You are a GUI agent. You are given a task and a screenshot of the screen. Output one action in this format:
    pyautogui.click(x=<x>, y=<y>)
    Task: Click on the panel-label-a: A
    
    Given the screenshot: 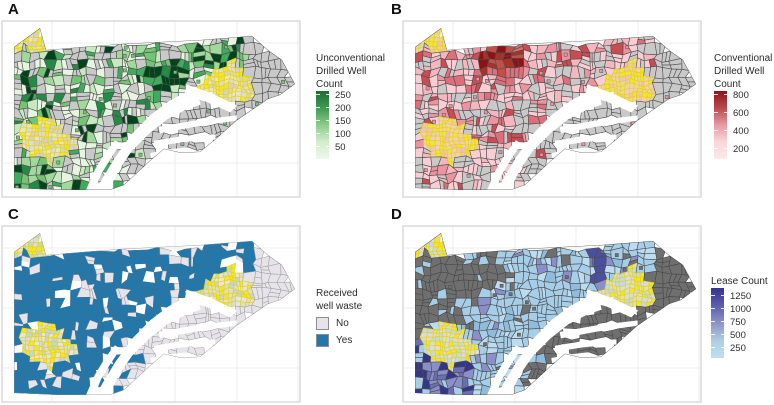 What is the action you would take?
    pyautogui.click(x=13, y=9)
    